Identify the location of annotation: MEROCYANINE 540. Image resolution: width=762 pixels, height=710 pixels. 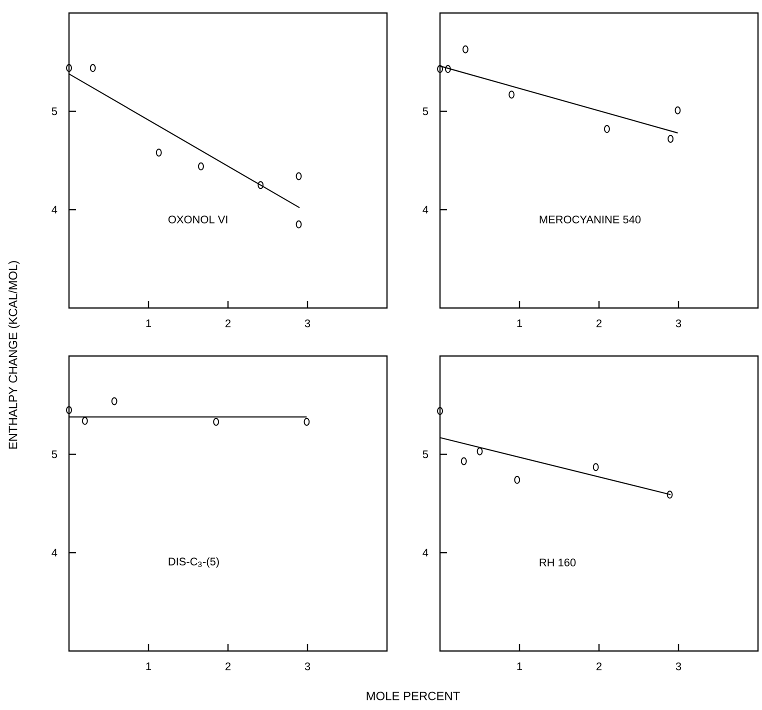
(590, 220).